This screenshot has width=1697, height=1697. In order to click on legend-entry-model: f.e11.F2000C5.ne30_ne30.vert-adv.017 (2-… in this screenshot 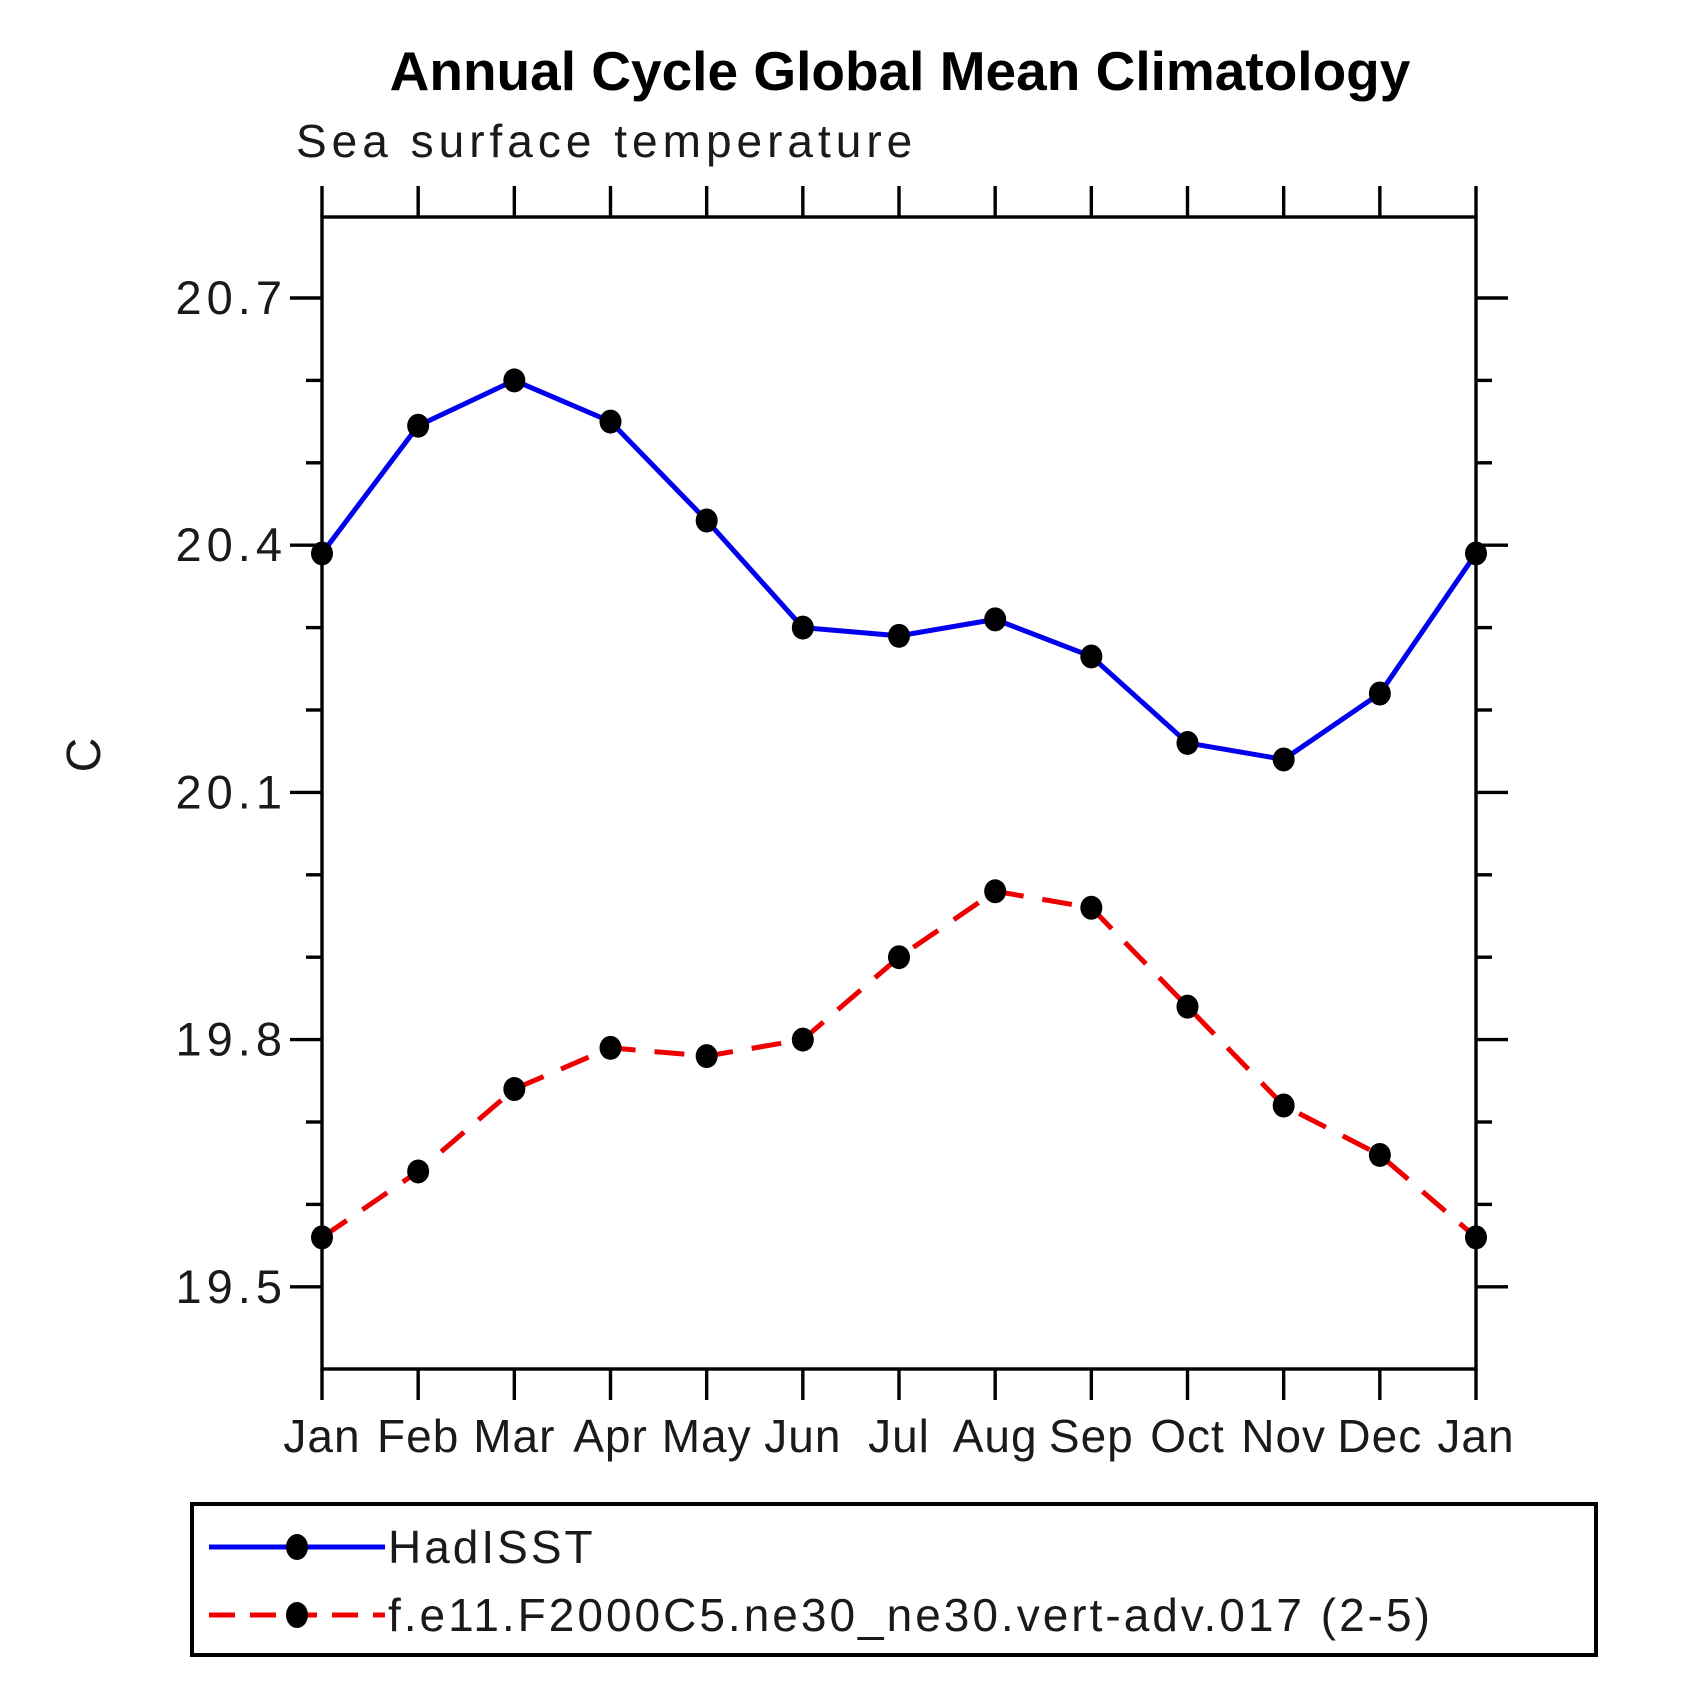, I will do `click(819, 1615)`.